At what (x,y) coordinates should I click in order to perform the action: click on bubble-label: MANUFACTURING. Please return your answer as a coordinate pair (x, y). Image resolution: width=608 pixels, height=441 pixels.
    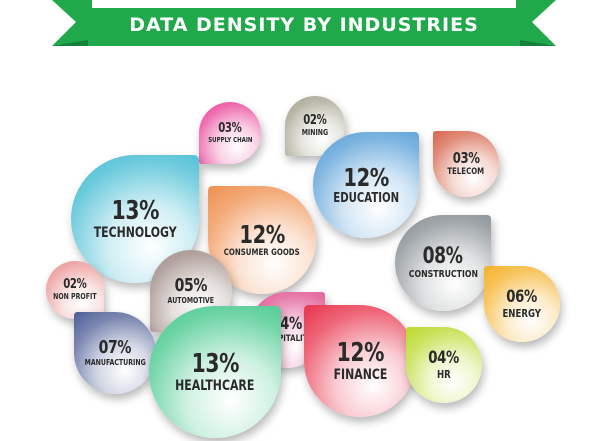
    Looking at the image, I should click on (115, 362).